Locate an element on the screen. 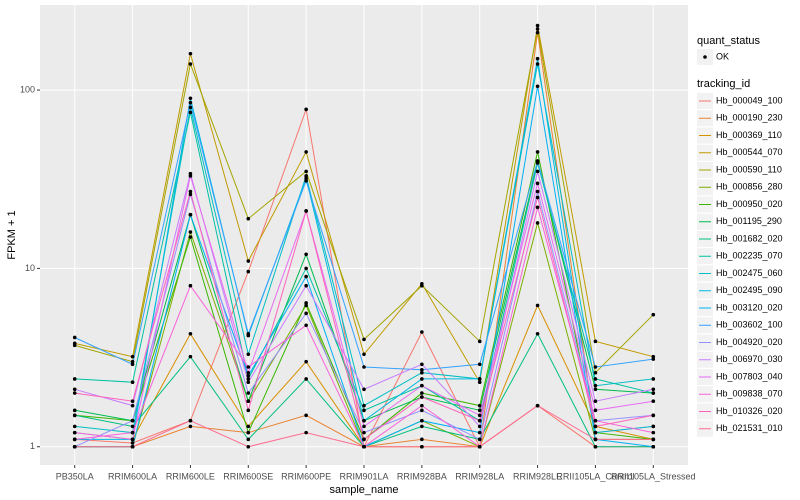 Image resolution: width=800 pixels, height=500 pixels. y-tick-label: 10 is located at coordinates (30, 268).